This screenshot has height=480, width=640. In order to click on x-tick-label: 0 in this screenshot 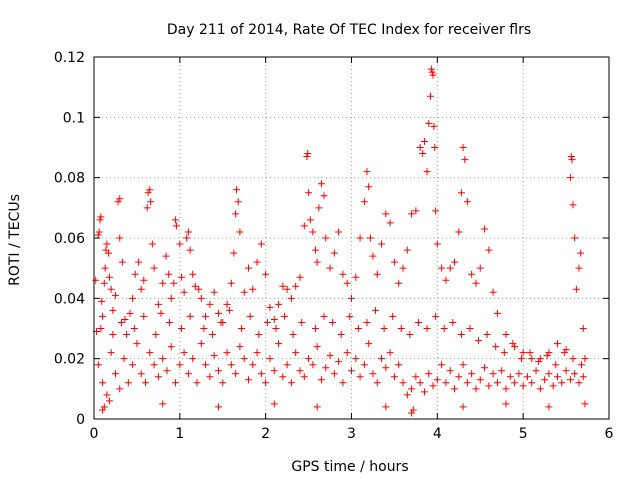, I will do `click(94, 434)`.